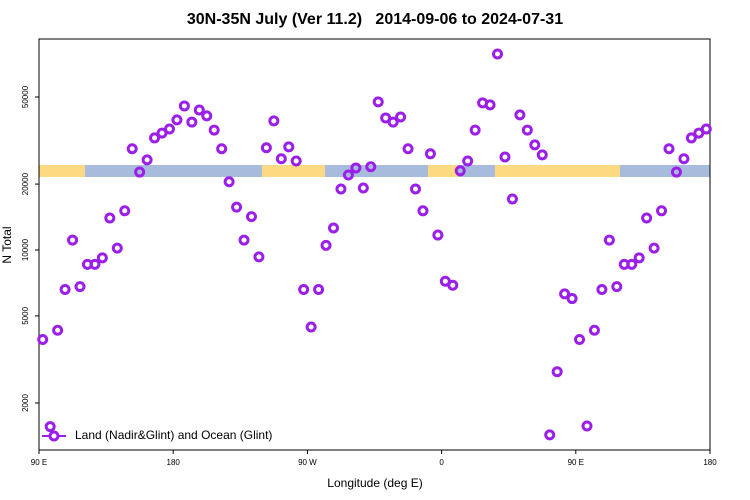  What do you see at coordinates (39, 462) in the screenshot?
I see `x-tick-label: 90 E` at bounding box center [39, 462].